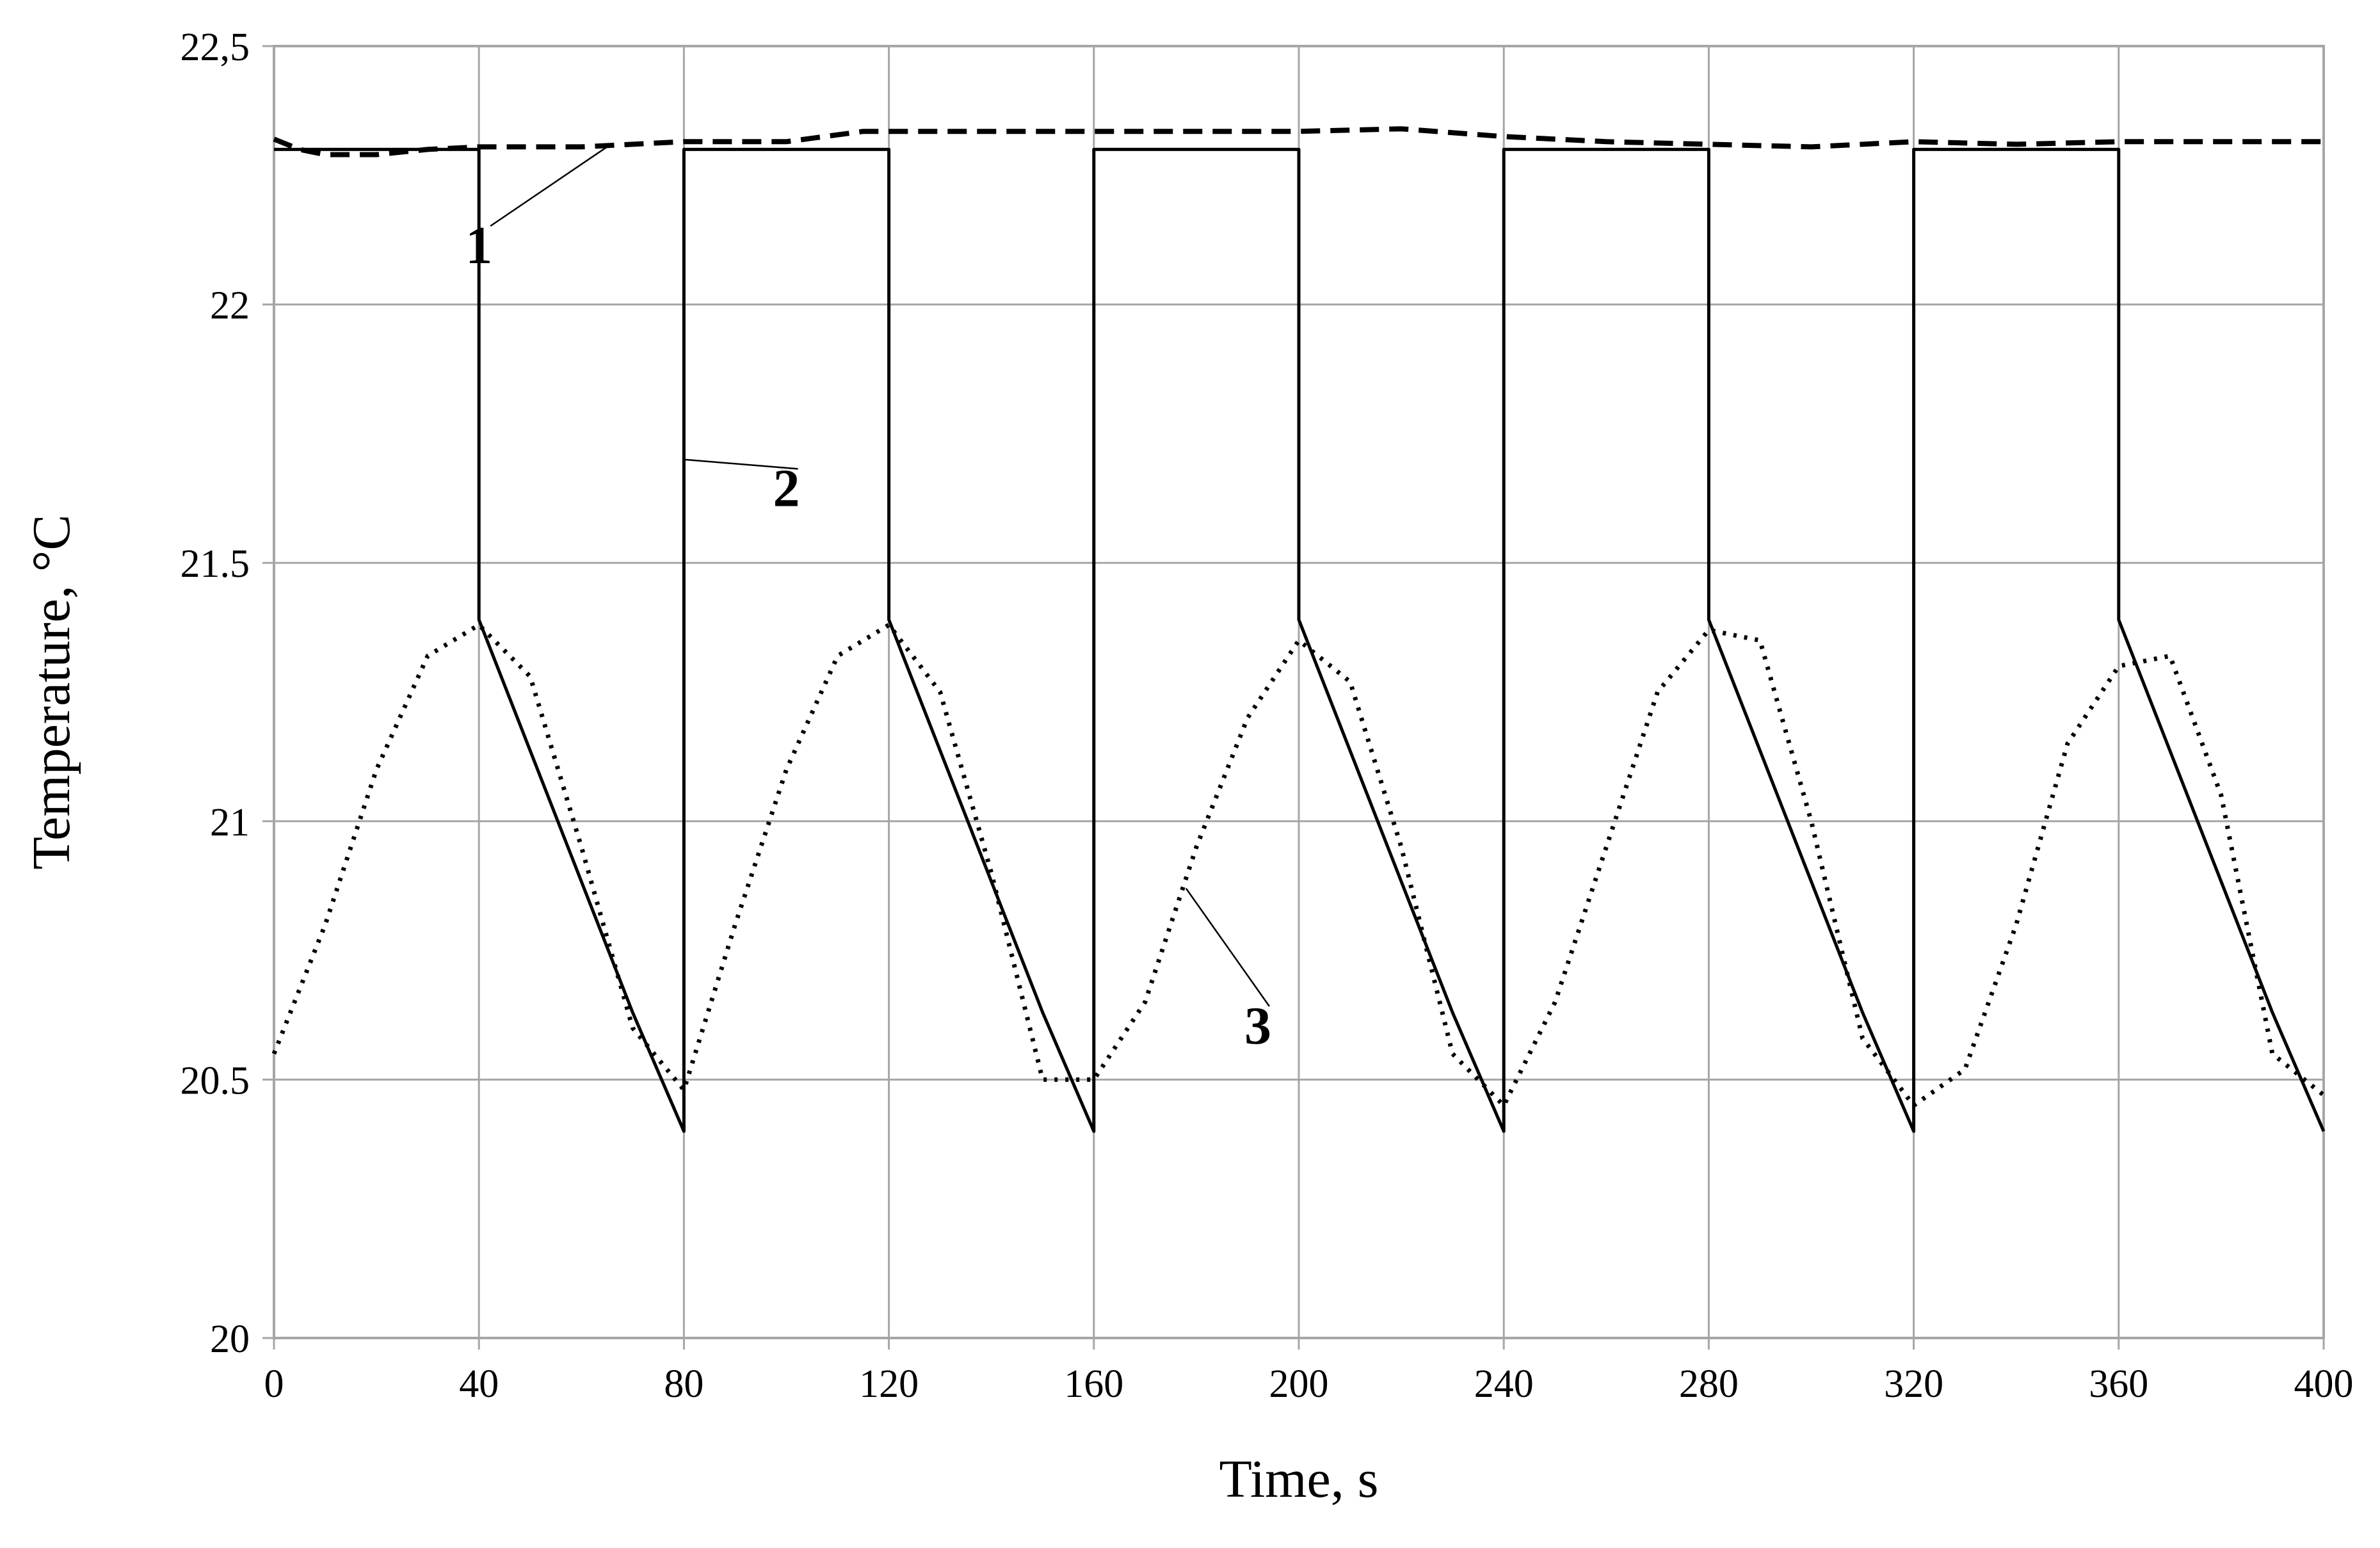 The height and width of the screenshot is (1548, 2380). What do you see at coordinates (786, 488) in the screenshot?
I see `curve-label-2: 2` at bounding box center [786, 488].